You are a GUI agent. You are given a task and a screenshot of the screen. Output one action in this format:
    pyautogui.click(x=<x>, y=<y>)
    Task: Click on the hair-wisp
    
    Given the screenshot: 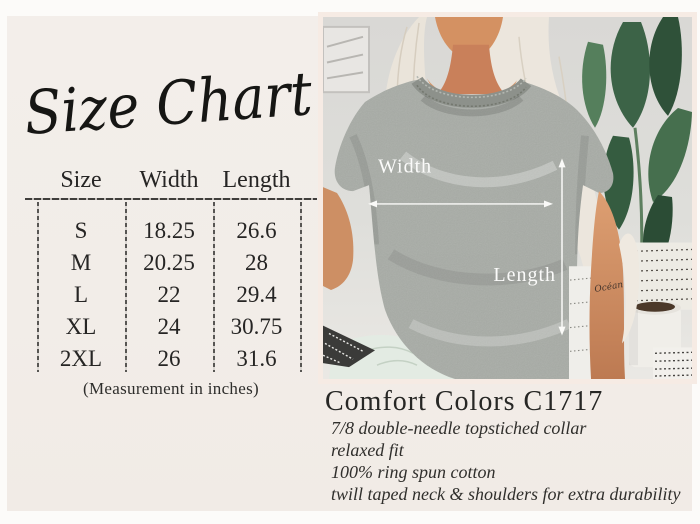 What is the action you would take?
    pyautogui.click(x=629, y=288)
    